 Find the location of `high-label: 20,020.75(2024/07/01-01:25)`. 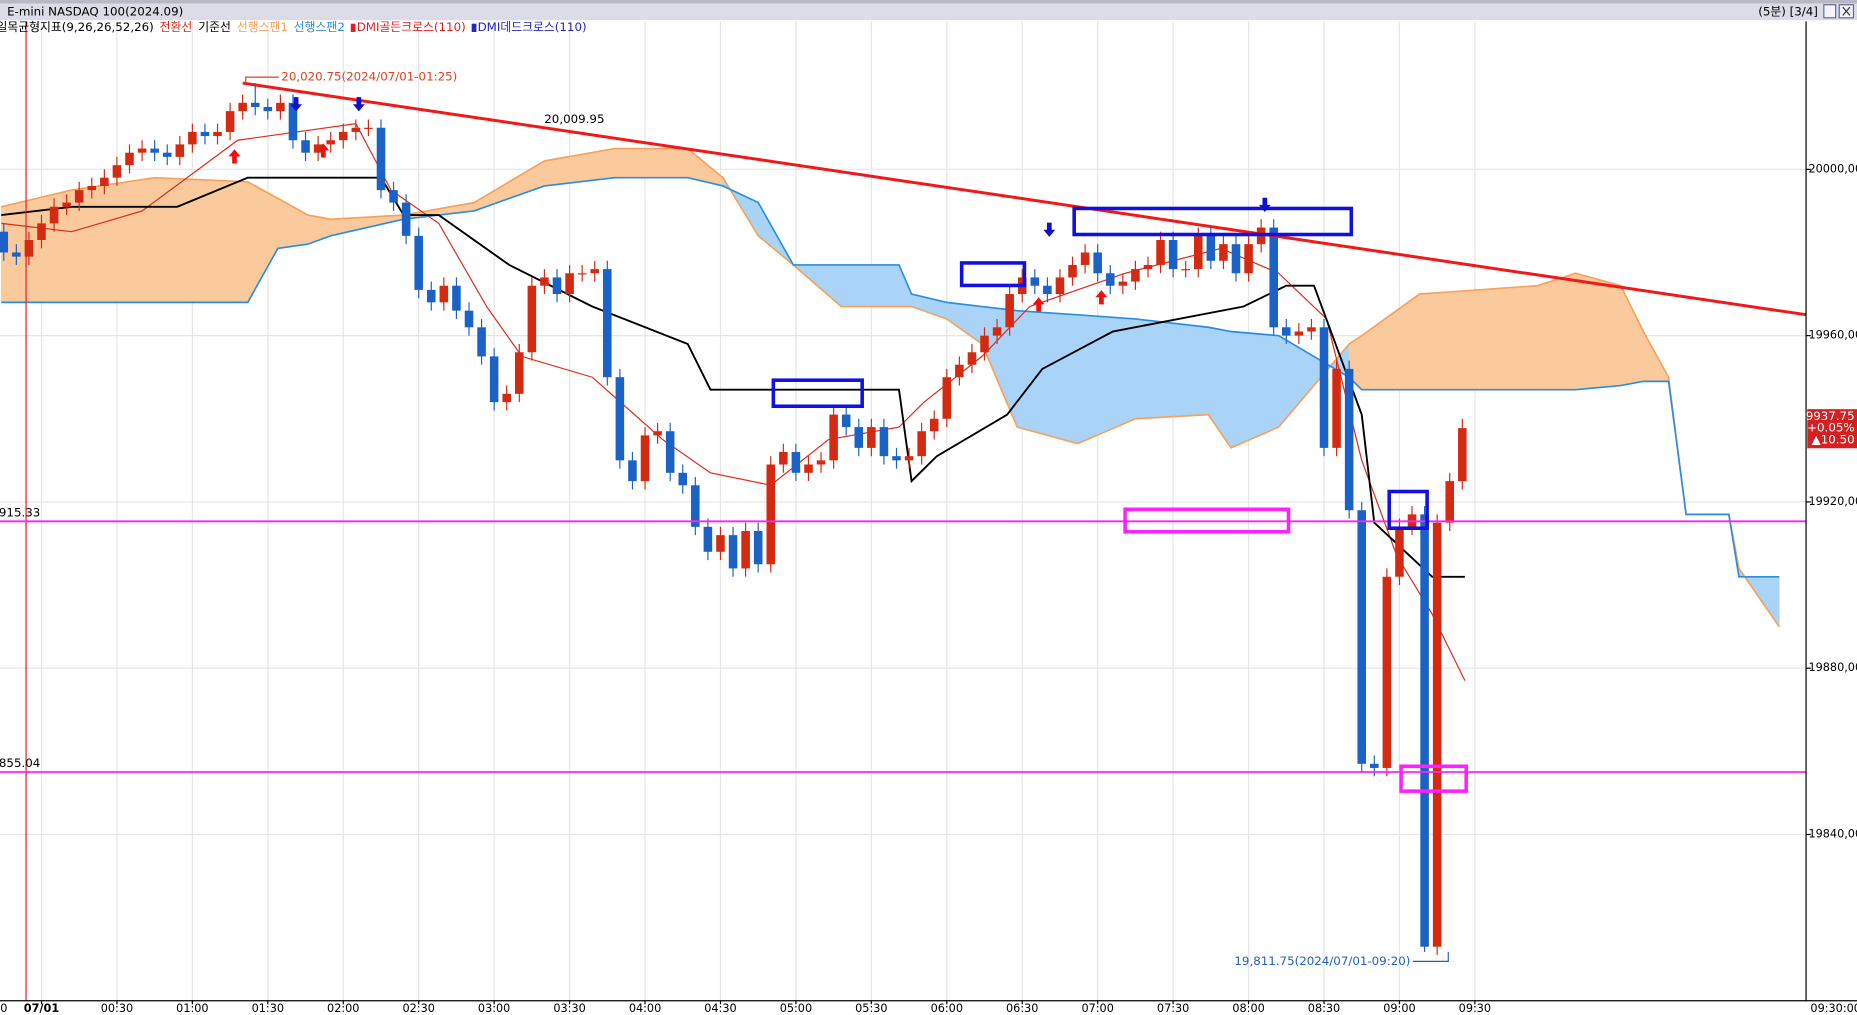

high-label: 20,020.75(2024/07/01-01:25) is located at coordinates (369, 77).